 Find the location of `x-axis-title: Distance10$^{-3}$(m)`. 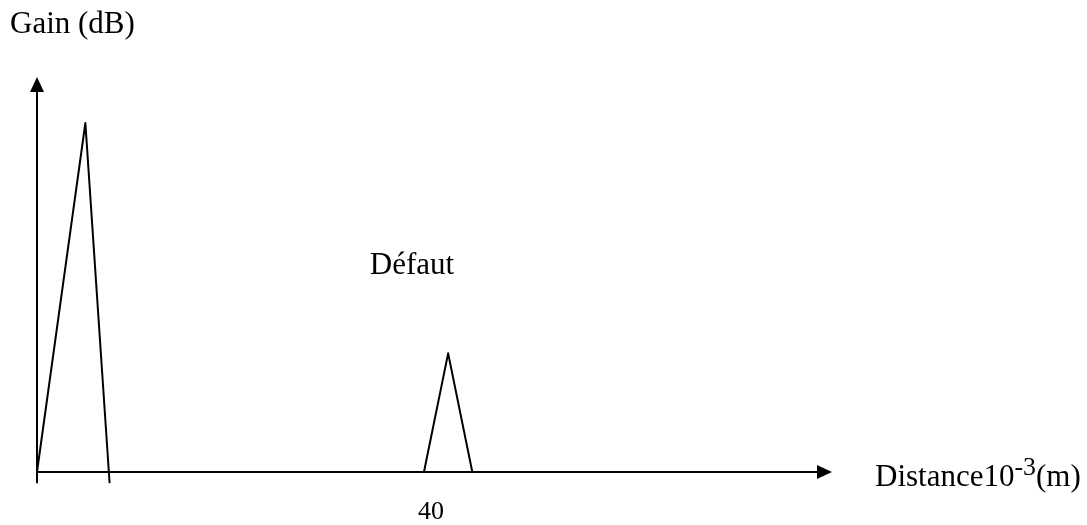

x-axis-title: Distance10$^{-3}$(m) is located at coordinates (978, 473).